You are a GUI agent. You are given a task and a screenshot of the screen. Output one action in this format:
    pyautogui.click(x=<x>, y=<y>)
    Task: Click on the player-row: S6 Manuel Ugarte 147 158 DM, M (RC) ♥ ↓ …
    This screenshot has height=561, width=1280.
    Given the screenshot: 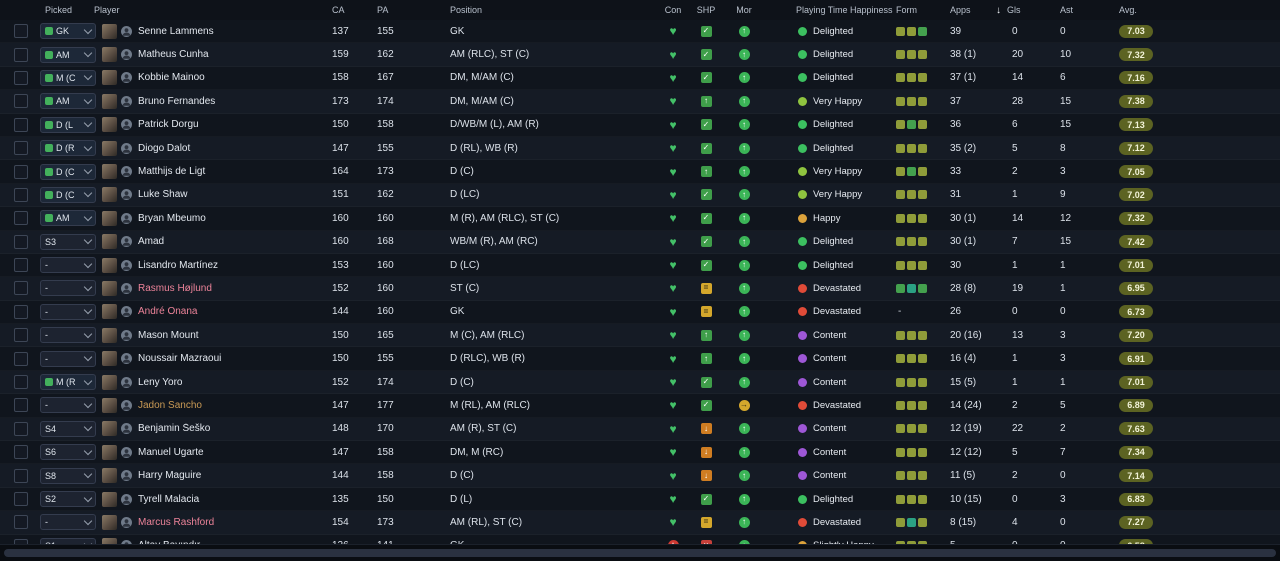 What is the action you would take?
    pyautogui.click(x=640, y=453)
    